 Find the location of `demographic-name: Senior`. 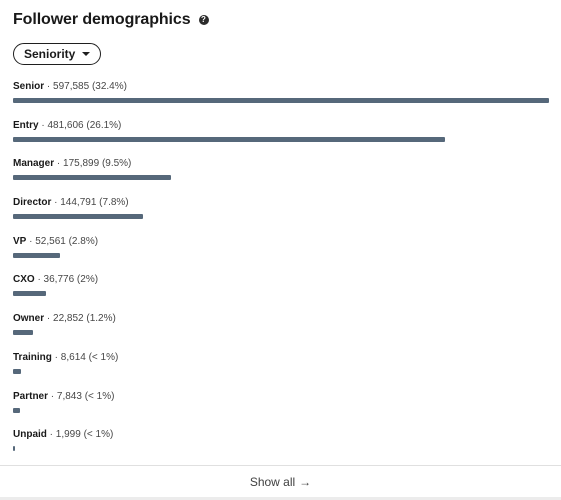

demographic-name: Senior is located at coordinates (29, 86).